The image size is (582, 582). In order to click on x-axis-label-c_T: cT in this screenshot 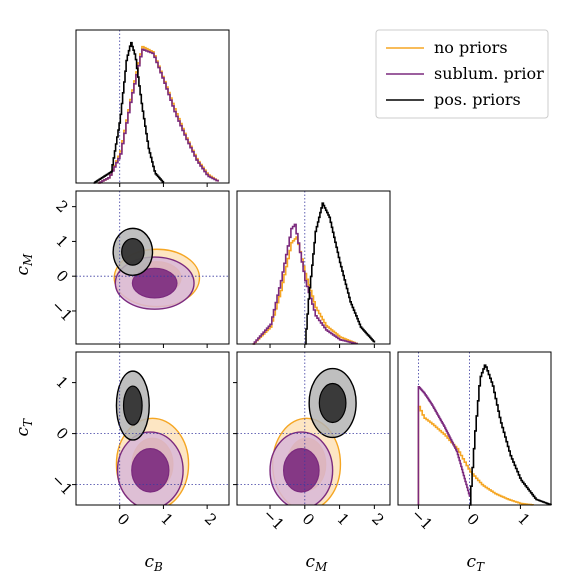, I will do `click(476, 563)`.